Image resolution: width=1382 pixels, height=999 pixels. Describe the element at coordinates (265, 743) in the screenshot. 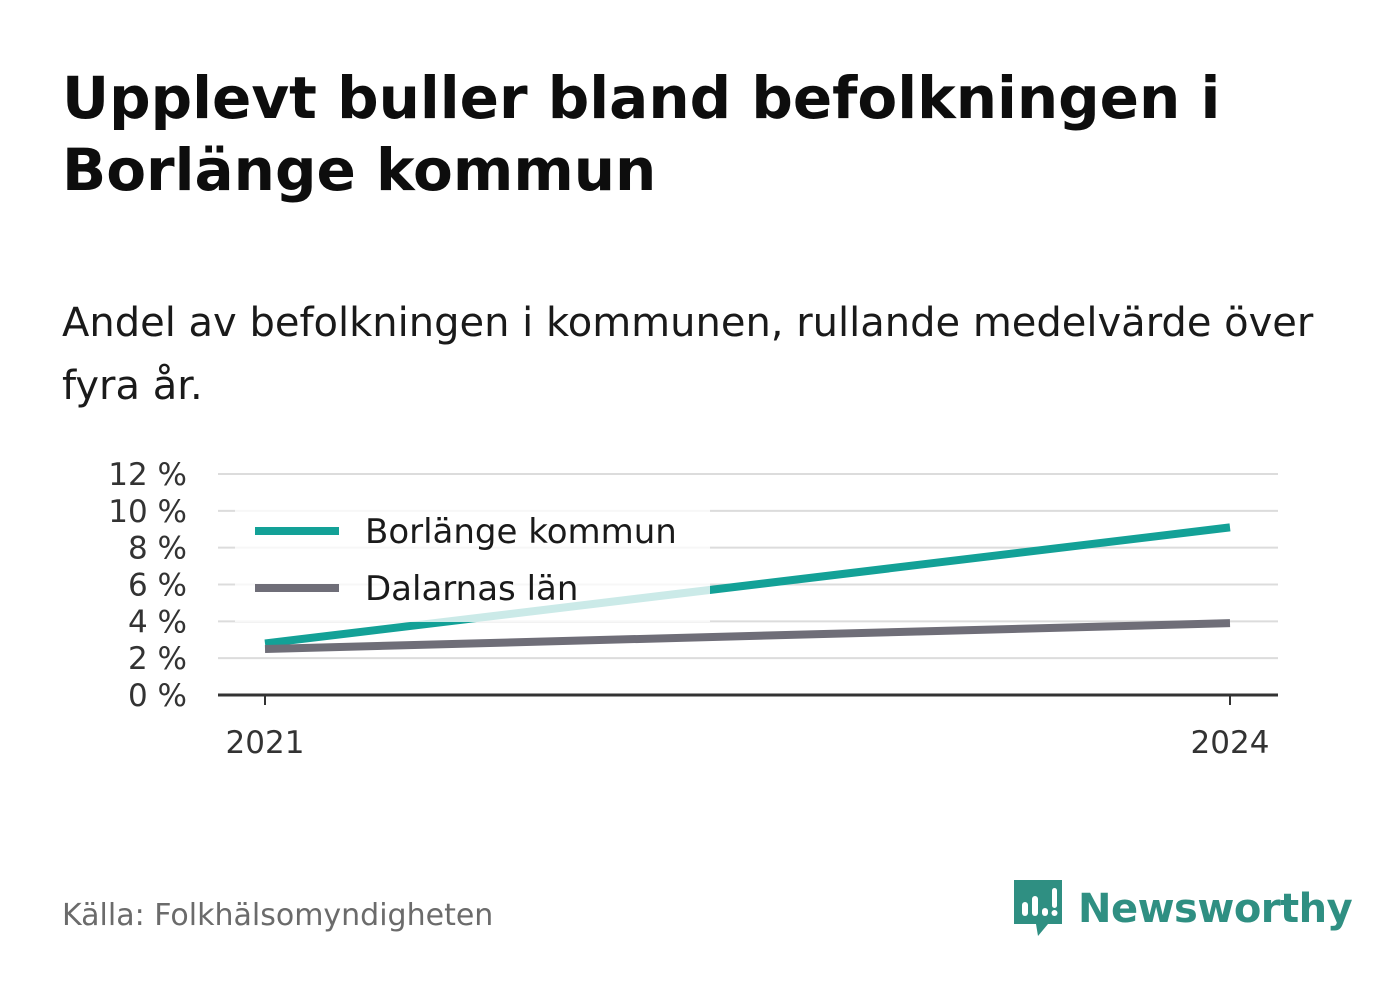

I see `x-tick-label: 2021` at that location.